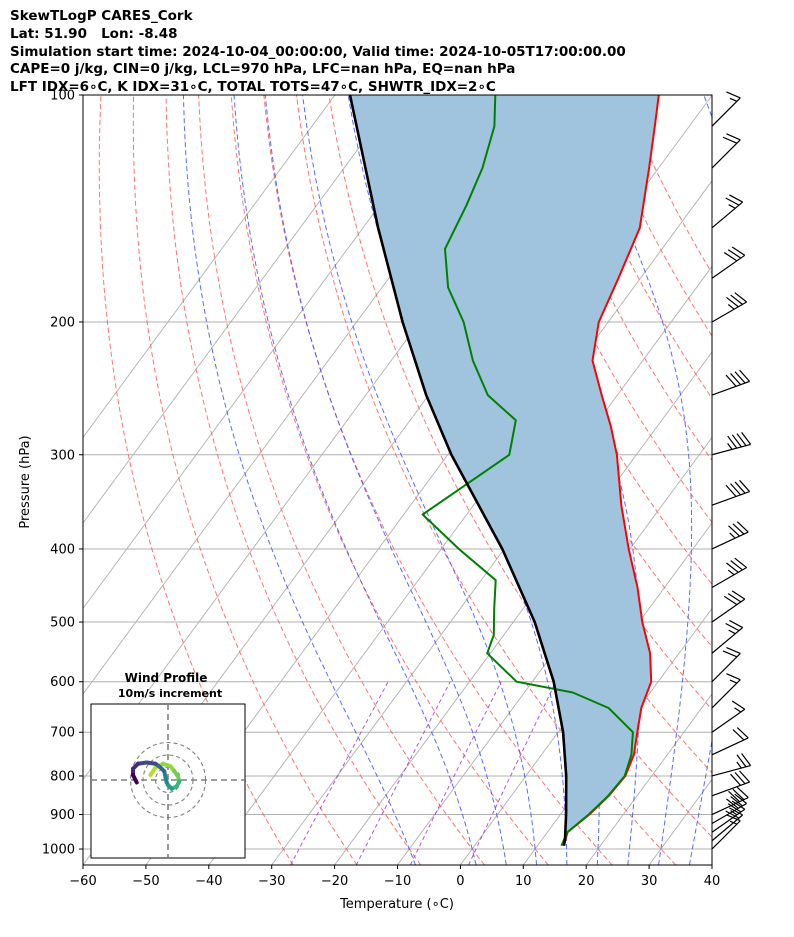  What do you see at coordinates (168, 781) in the screenshot?
I see `hodograph-inset` at bounding box center [168, 781].